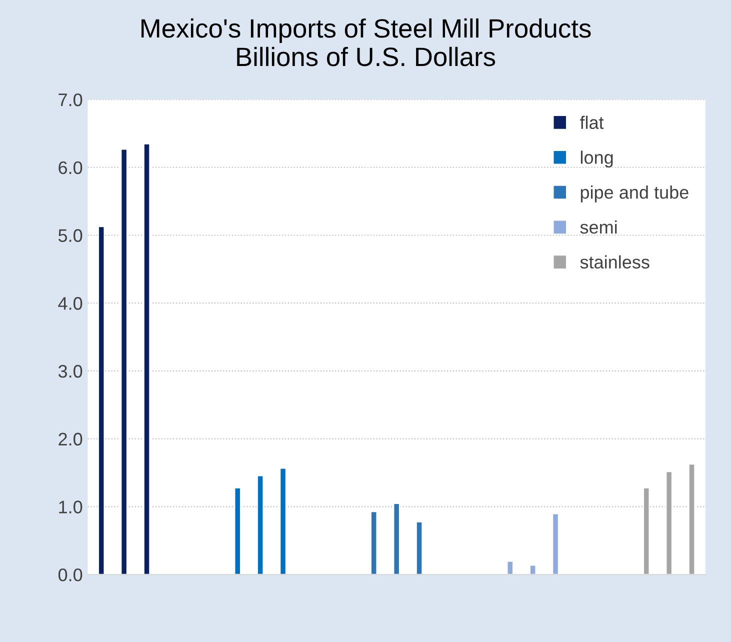 Image resolution: width=731 pixels, height=642 pixels. What do you see at coordinates (70, 575) in the screenshot?
I see `y-tick-label: 0.0` at bounding box center [70, 575].